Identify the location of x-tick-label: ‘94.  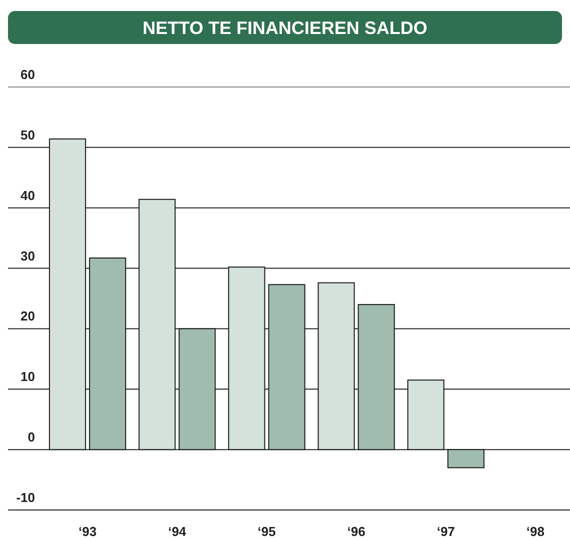
(177, 531).